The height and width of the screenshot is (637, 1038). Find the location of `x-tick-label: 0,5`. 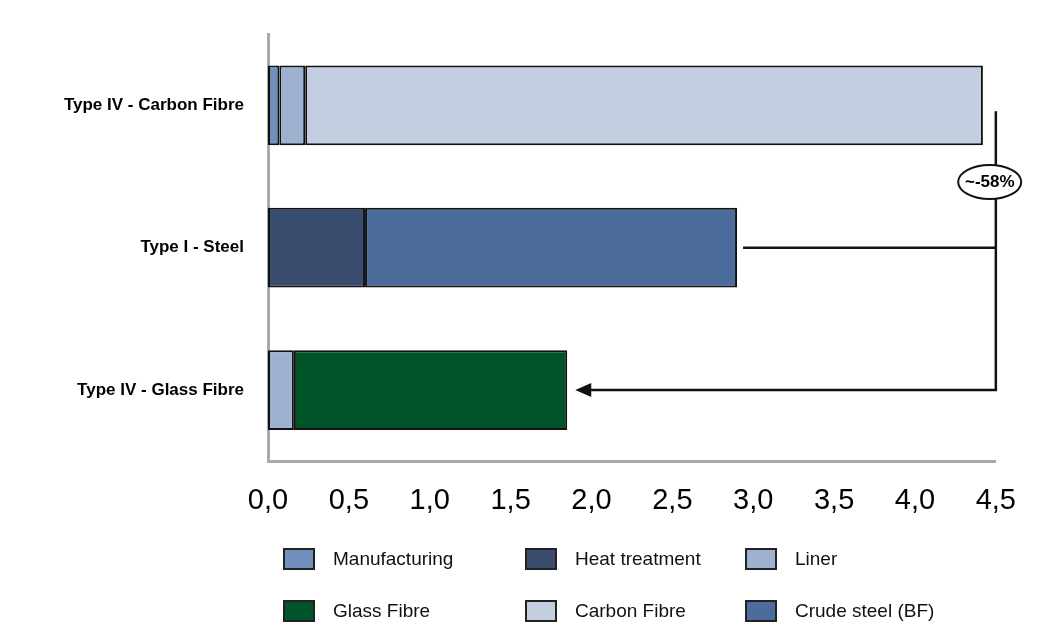

x-tick-label: 0,5 is located at coordinates (349, 498).